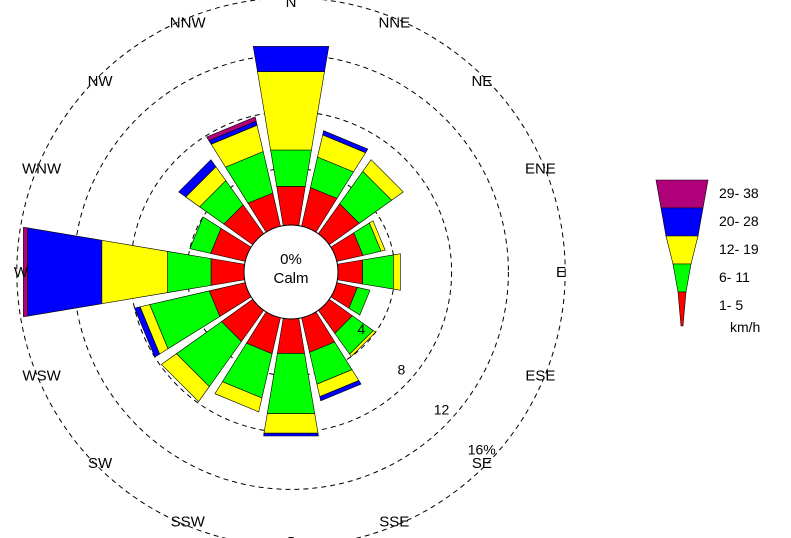  What do you see at coordinates (100, 463) in the screenshot?
I see `direction-label-SW: SW` at bounding box center [100, 463].